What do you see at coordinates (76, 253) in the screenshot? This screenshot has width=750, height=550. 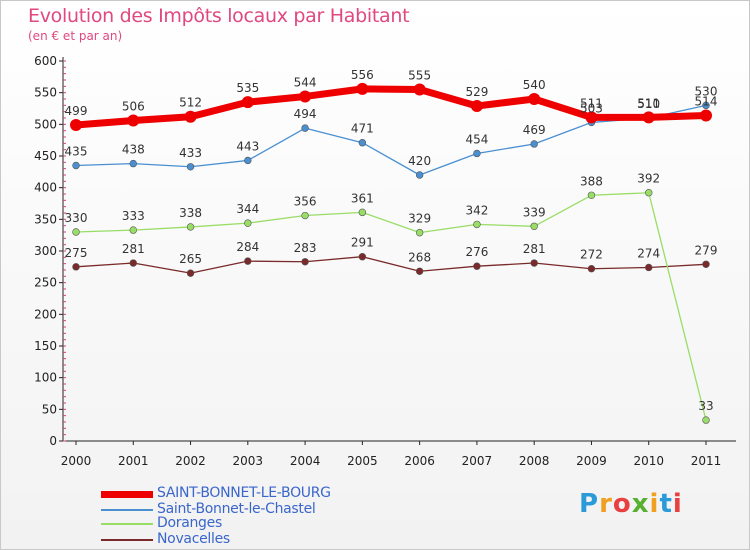 I see `data-label: 275` at bounding box center [76, 253].